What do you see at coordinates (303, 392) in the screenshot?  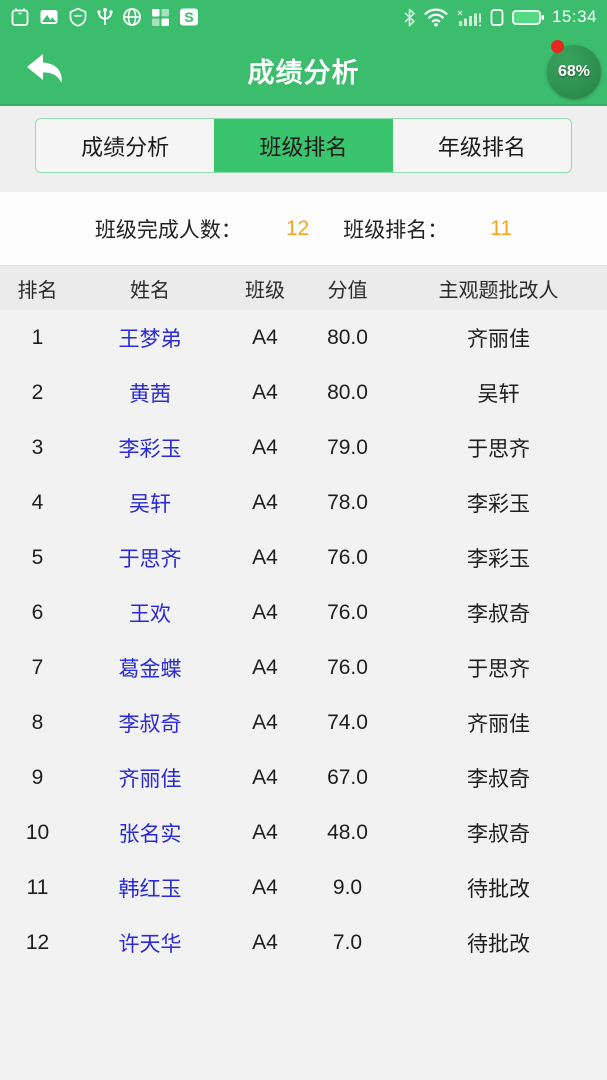 I see `table-row: 2 黄茜 A4 80.0 吴轩` at bounding box center [303, 392].